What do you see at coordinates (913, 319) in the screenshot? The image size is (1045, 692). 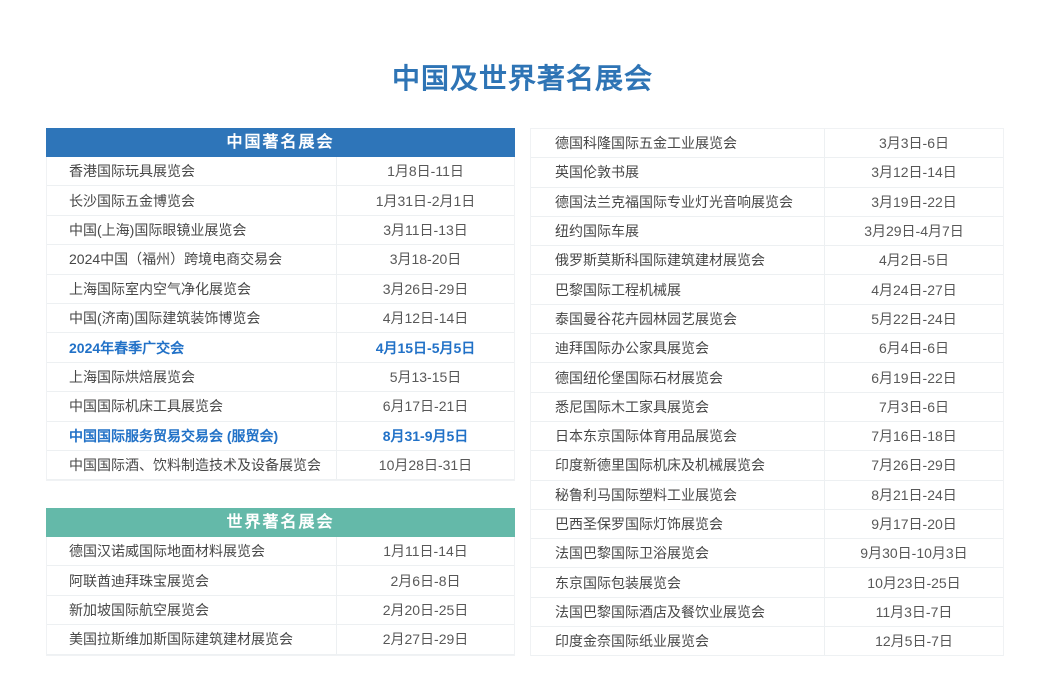 I see `exhibition-date: 5月22日-24日` at bounding box center [913, 319].